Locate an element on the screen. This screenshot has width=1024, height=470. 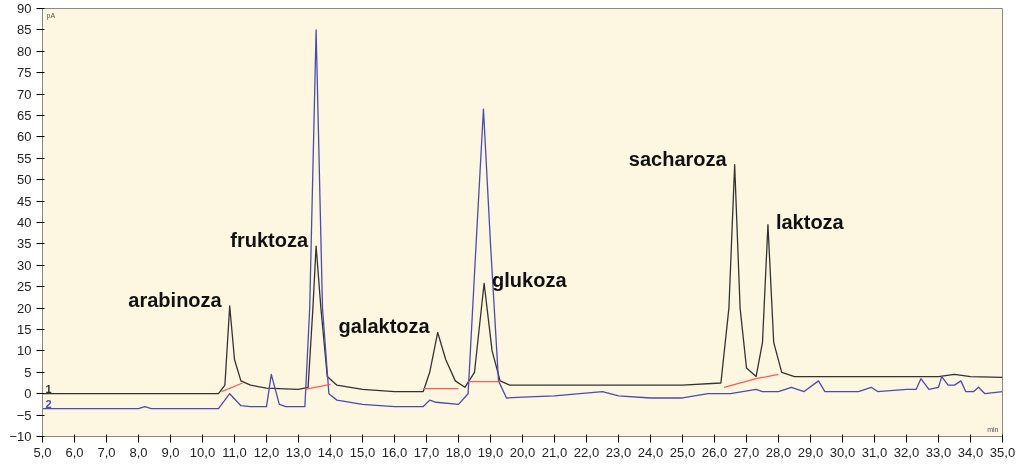
annotation: galaktoza is located at coordinates (384, 326).